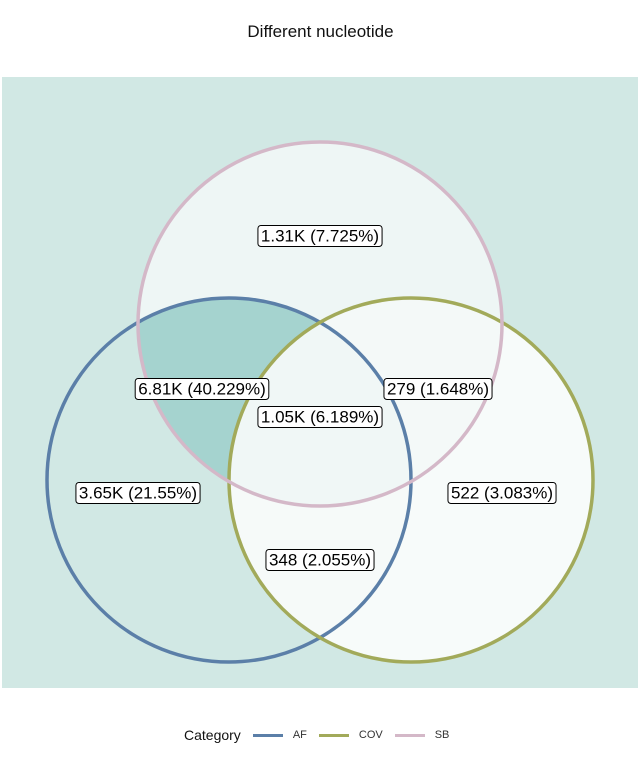 The image size is (641, 767). Describe the element at coordinates (267, 735) in the screenshot. I see `legend-swatch-af` at that location.